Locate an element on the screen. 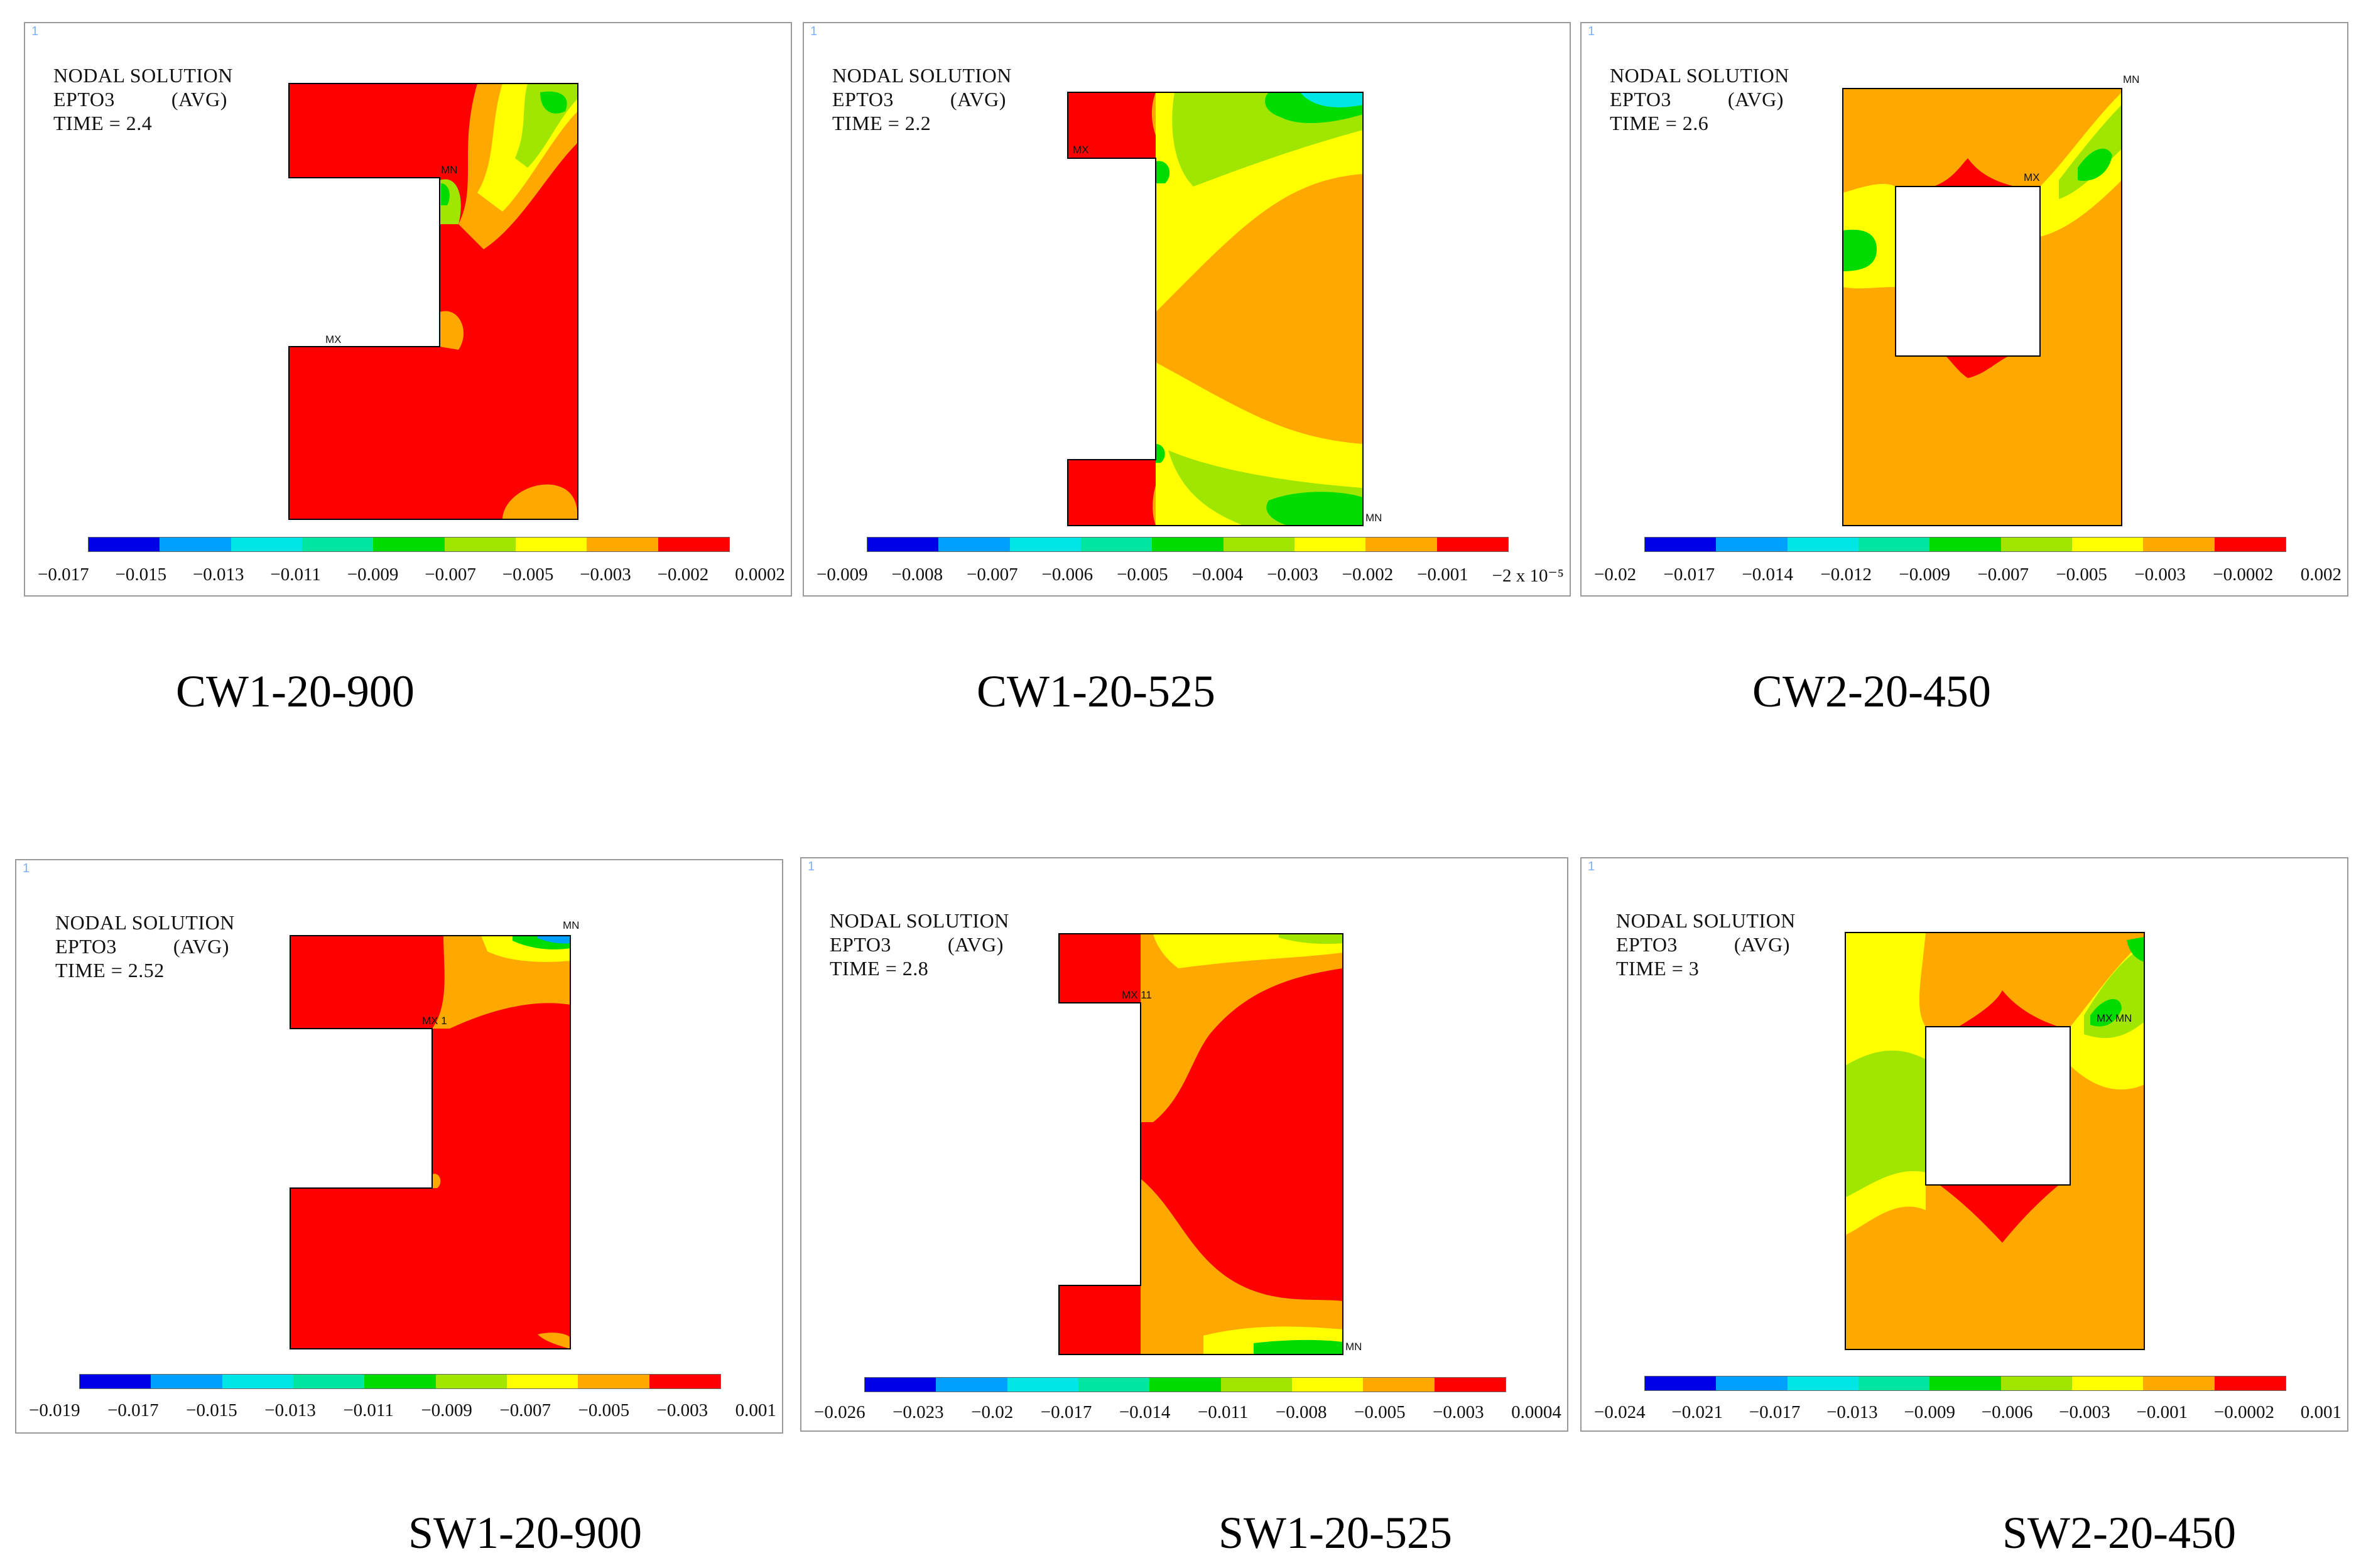  max-marker: MX 1 is located at coordinates (434, 1021).